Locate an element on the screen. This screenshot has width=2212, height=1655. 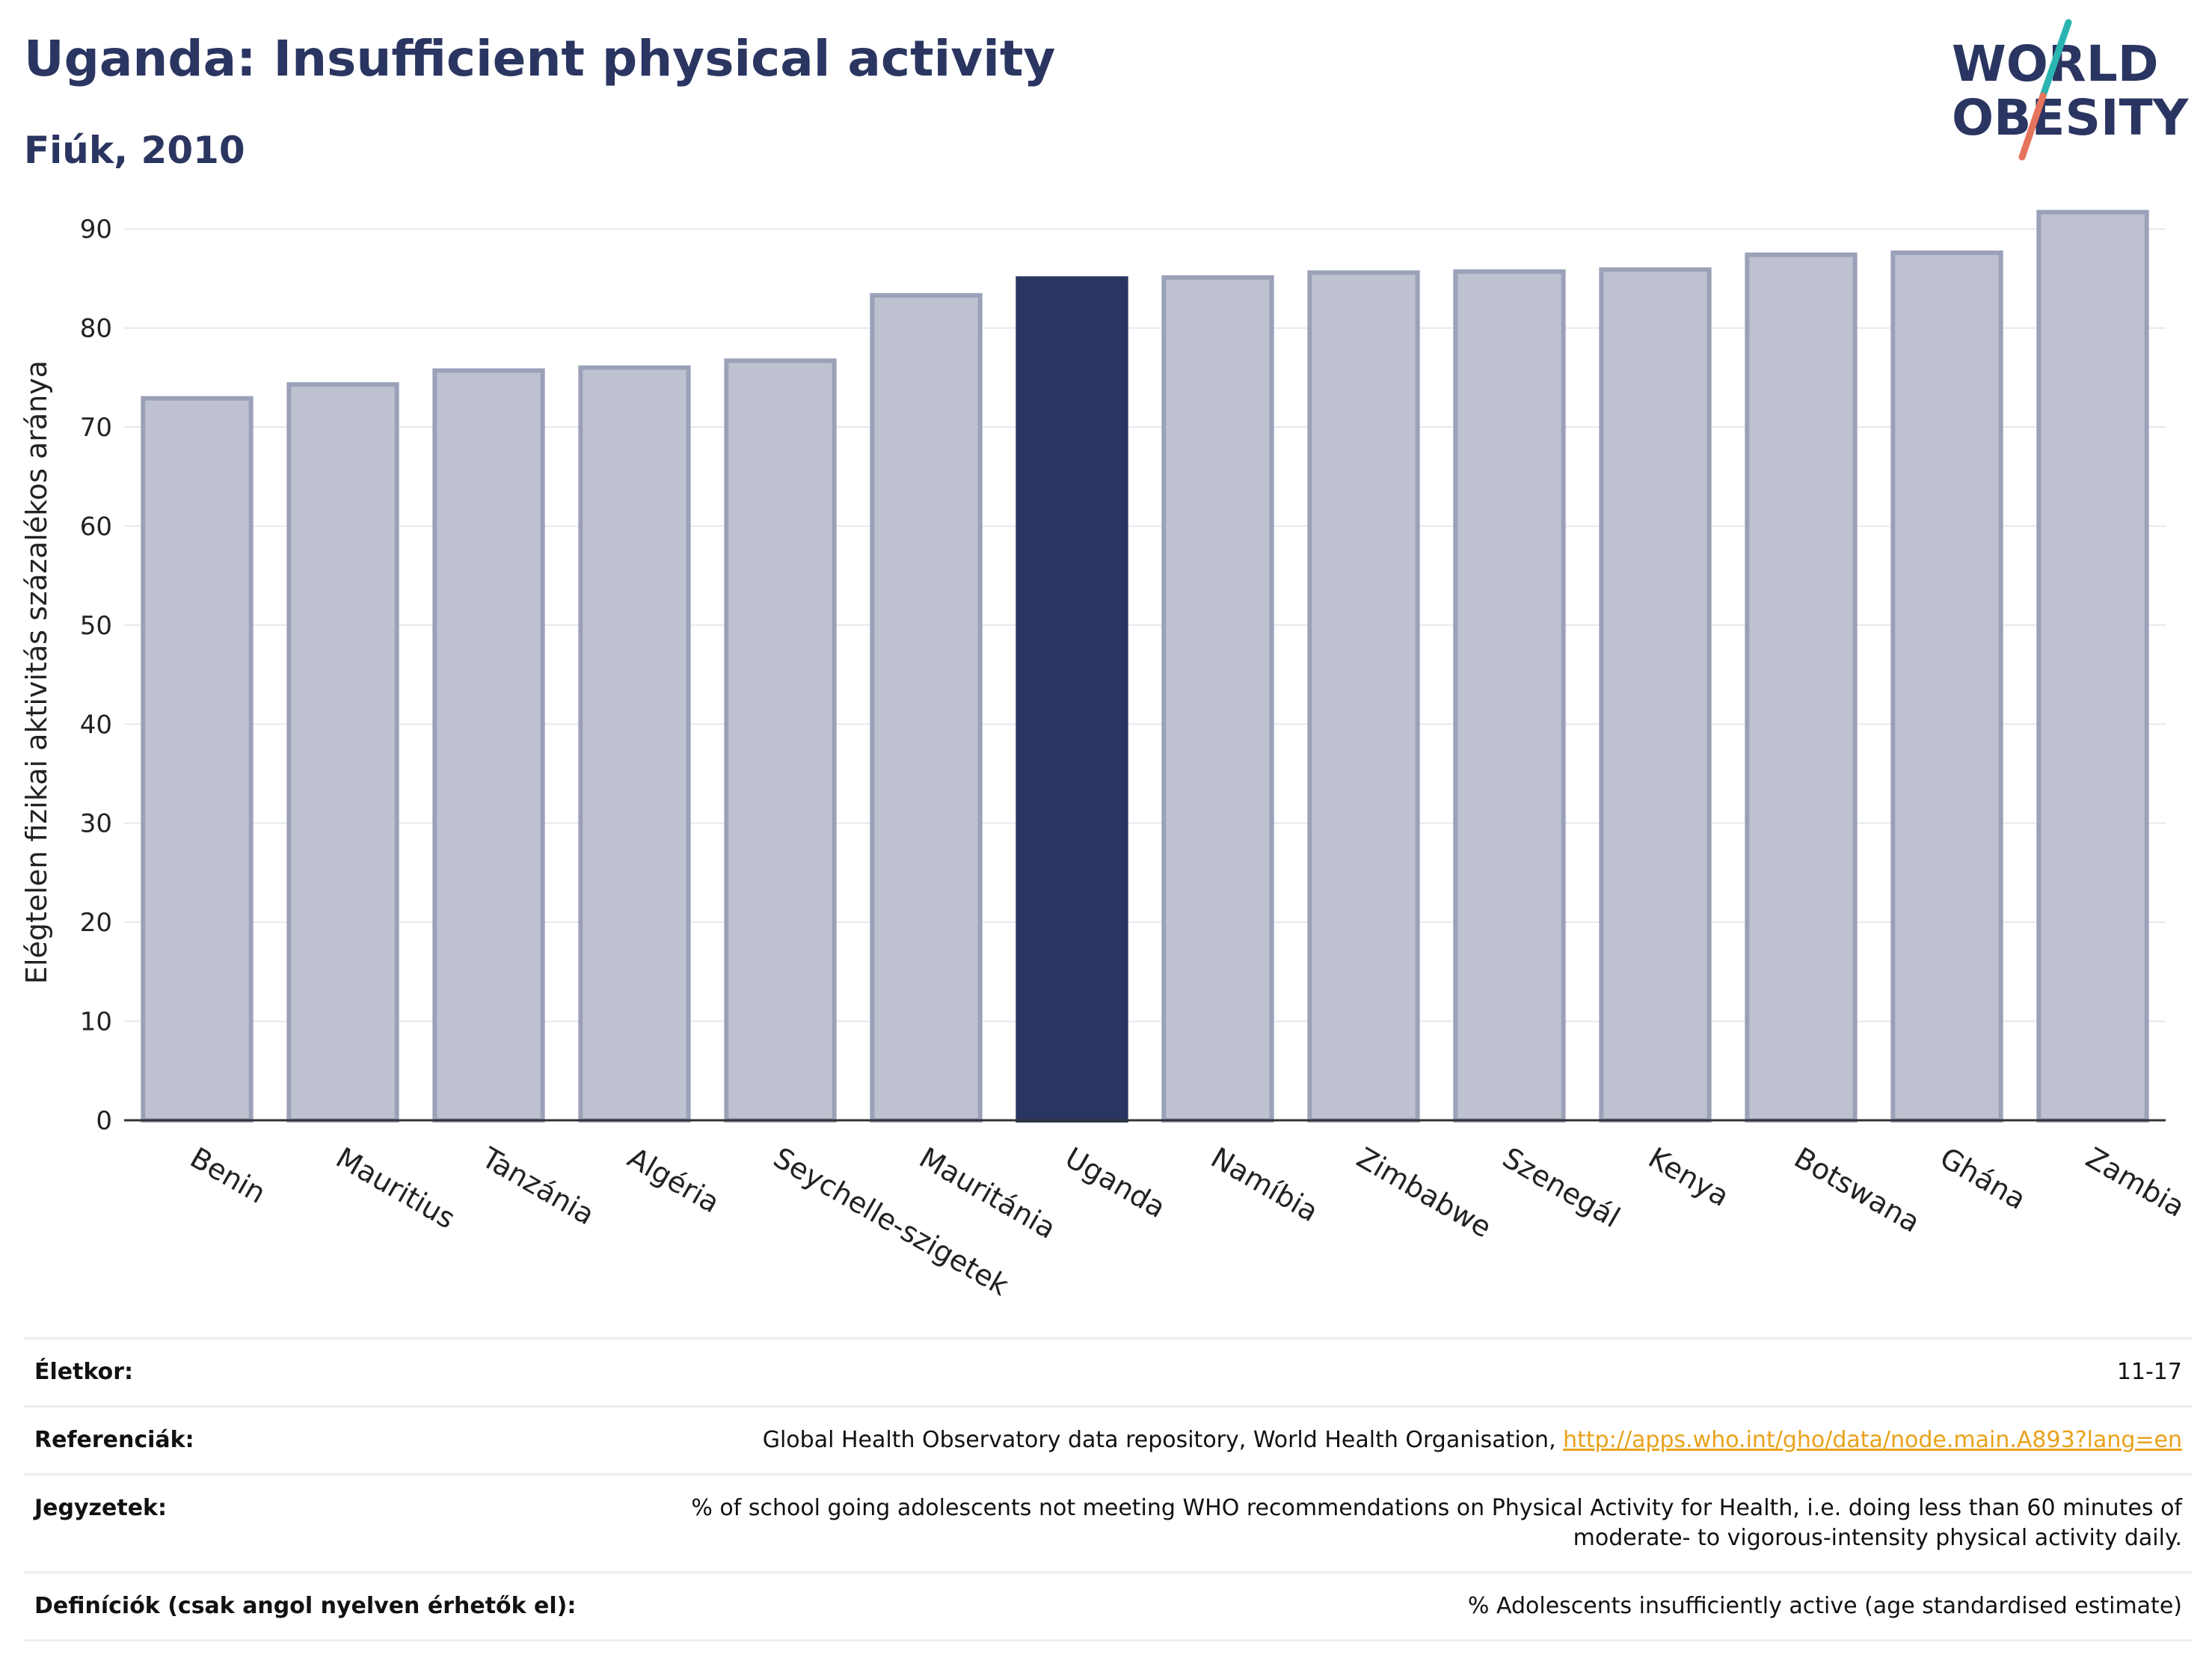
logo-slash-coral is located at coordinates (2032, 126).